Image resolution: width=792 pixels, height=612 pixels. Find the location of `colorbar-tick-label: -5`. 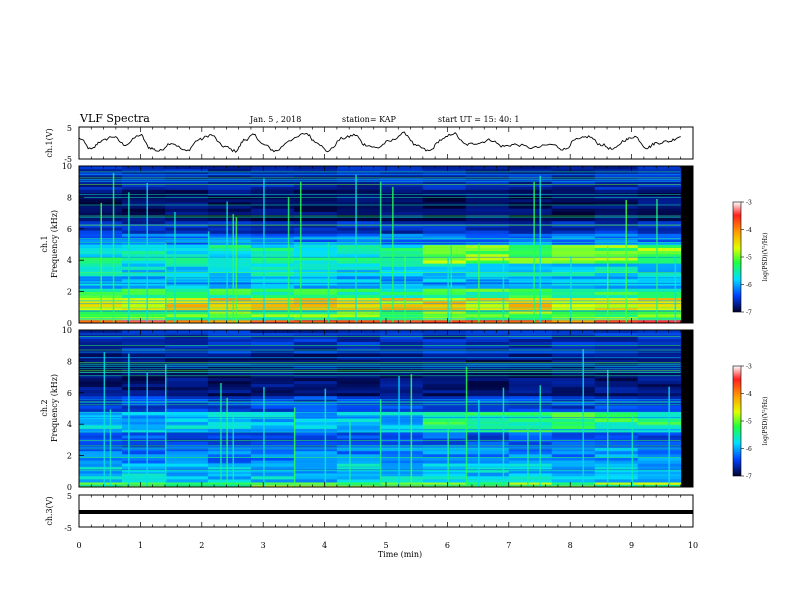

colorbar-tick-label: -5 is located at coordinates (749, 422).